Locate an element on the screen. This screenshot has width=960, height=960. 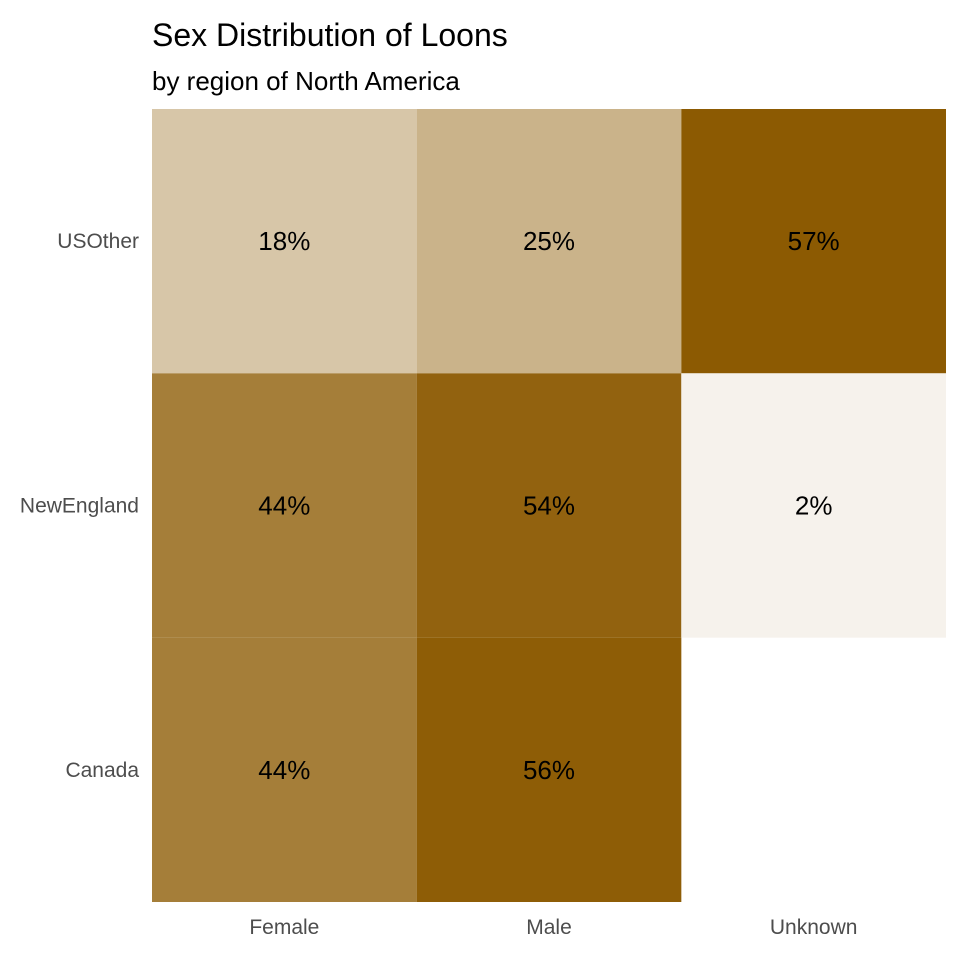
cell-label-usother-female: 18% is located at coordinates (284, 241).